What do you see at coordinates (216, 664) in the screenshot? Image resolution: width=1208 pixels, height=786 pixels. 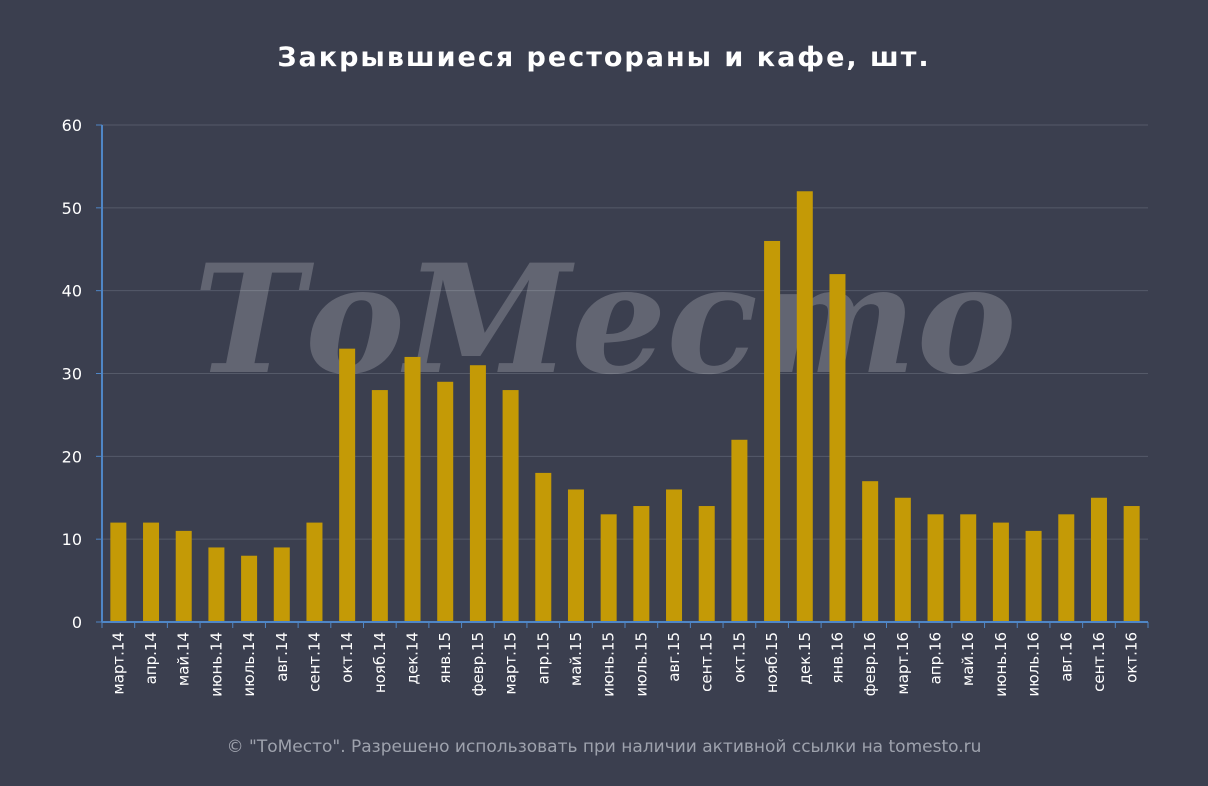 I see `x-tick-label: июнь.14` at bounding box center [216, 664].